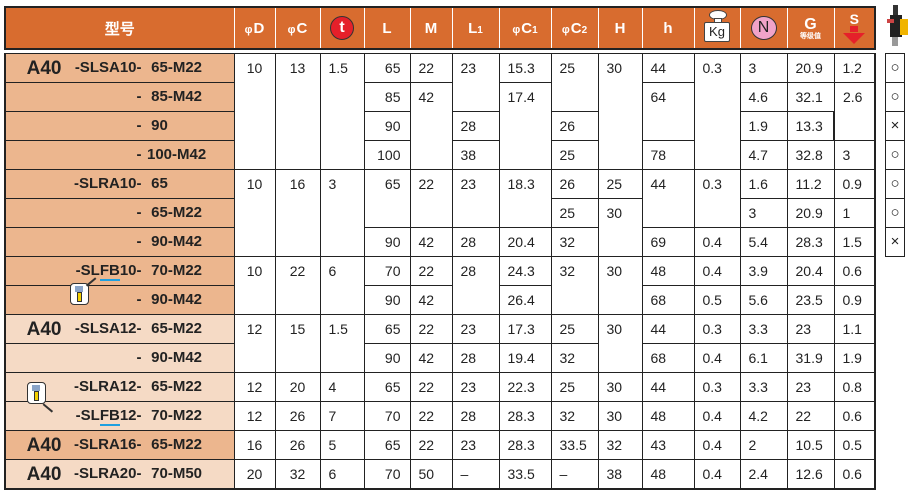 This screenshot has height=490, width=912. Describe the element at coordinates (854, 445) in the screenshot. I see `spec-cell: 0.5` at that location.